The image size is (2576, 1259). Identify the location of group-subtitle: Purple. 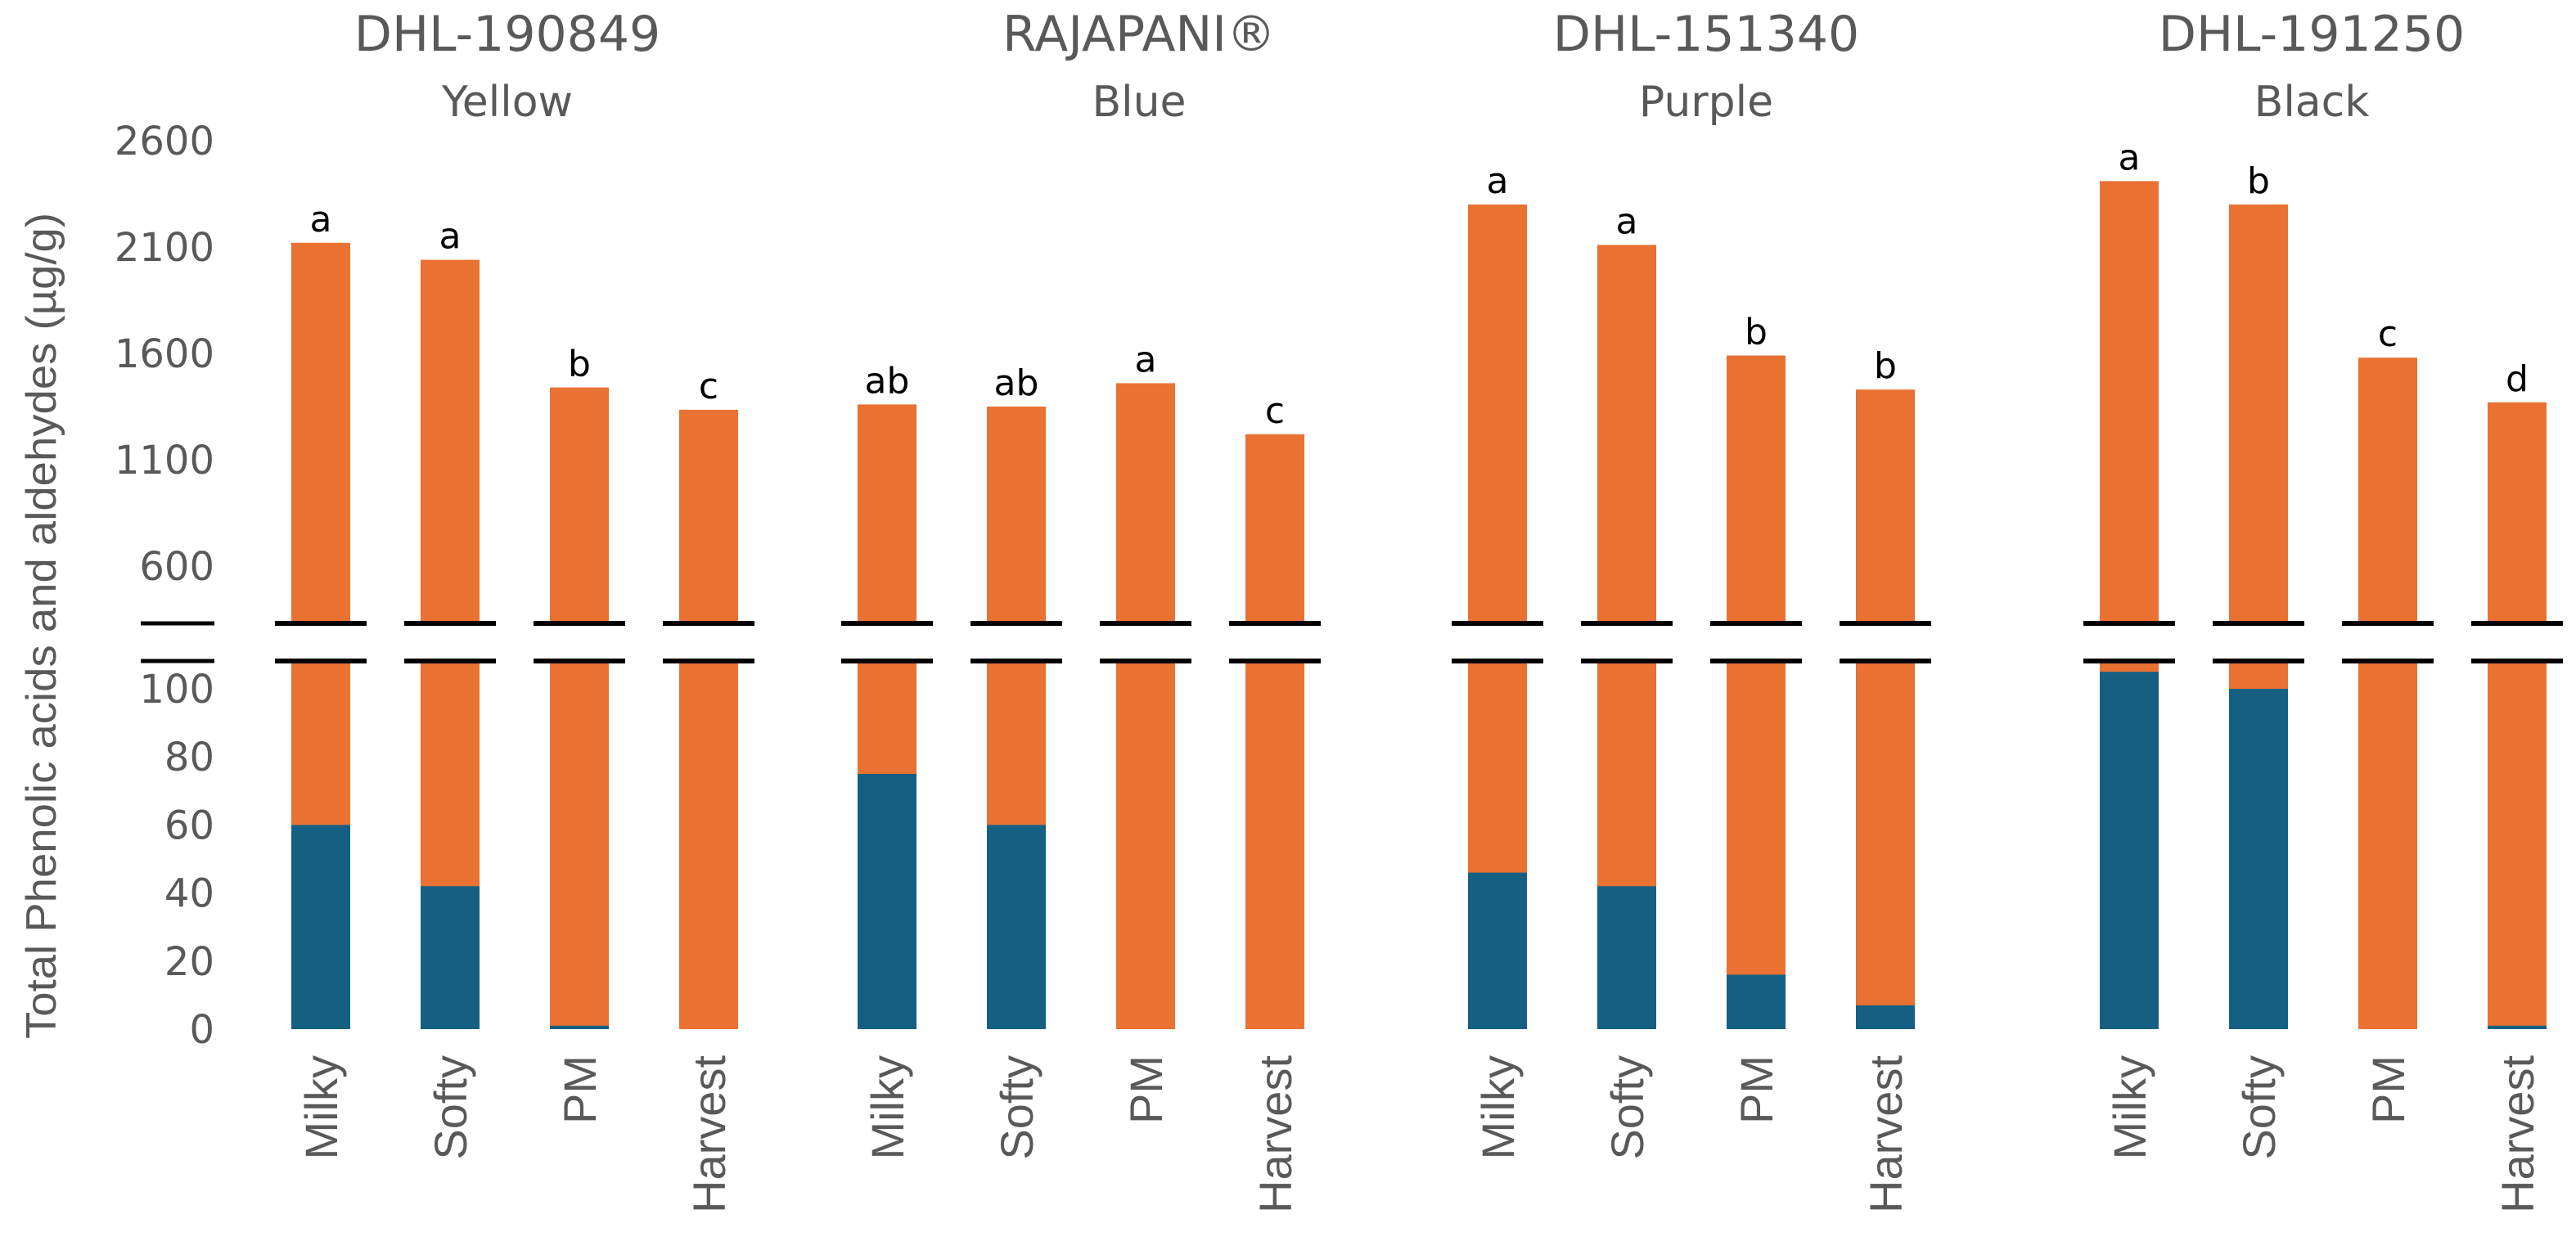
(1706, 102).